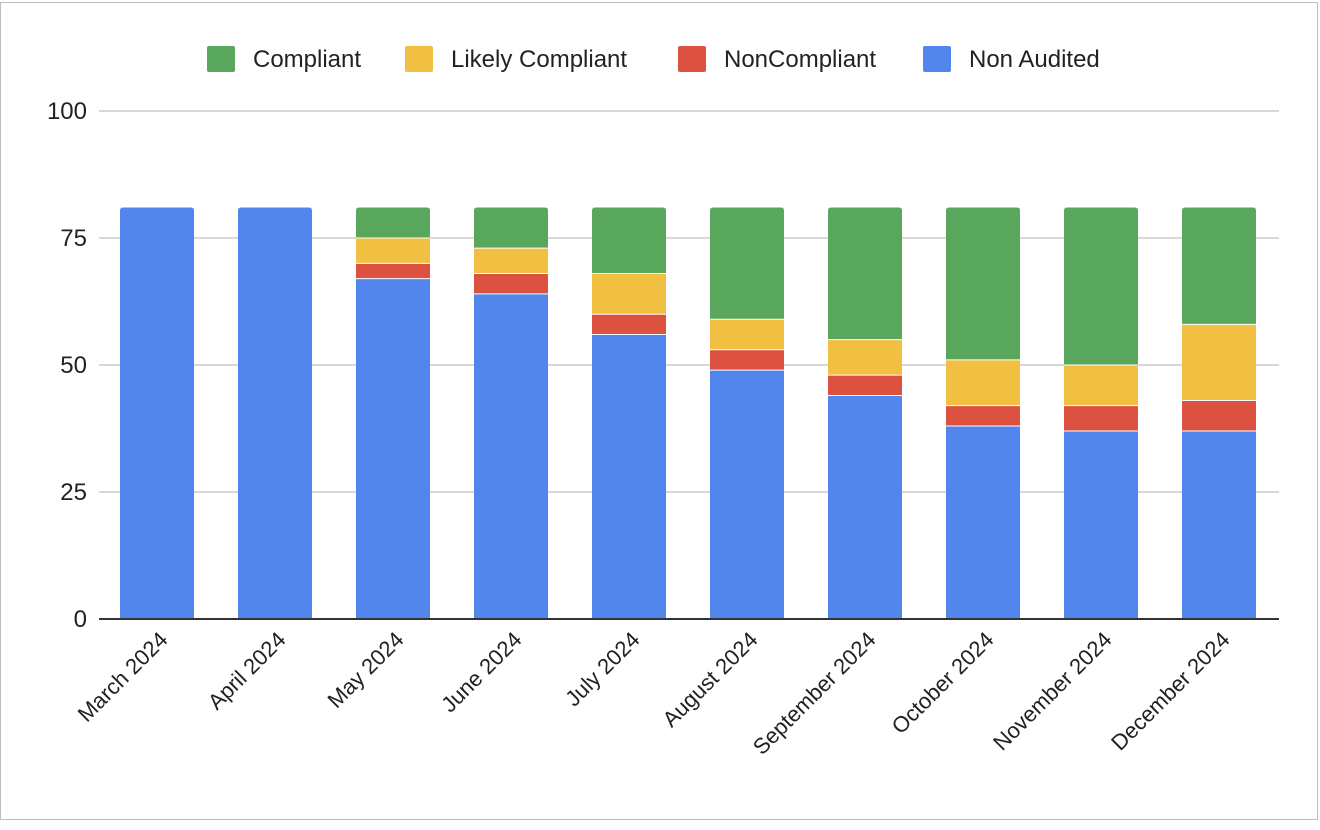 This screenshot has width=1320, height=830. Describe the element at coordinates (814, 693) in the screenshot. I see `x-tick-label: September 2024` at that location.